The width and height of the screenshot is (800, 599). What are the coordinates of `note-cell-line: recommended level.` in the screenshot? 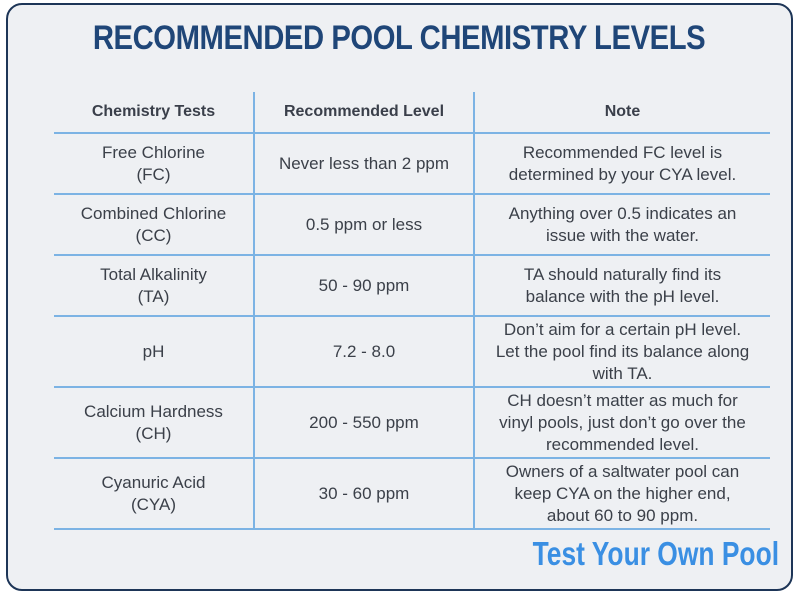 It's located at (622, 444).